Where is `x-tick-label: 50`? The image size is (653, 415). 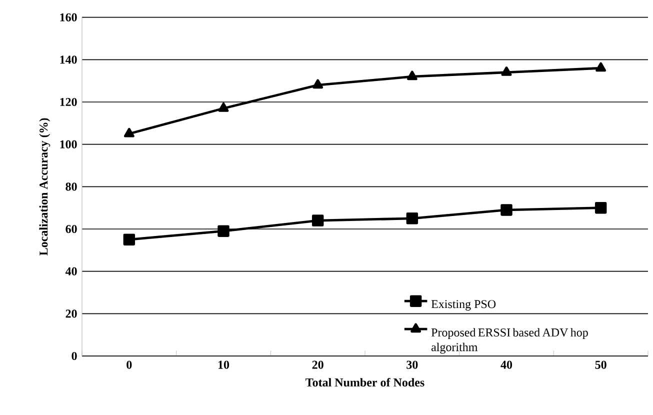
x-tick-label: 50 is located at coordinates (600, 364).